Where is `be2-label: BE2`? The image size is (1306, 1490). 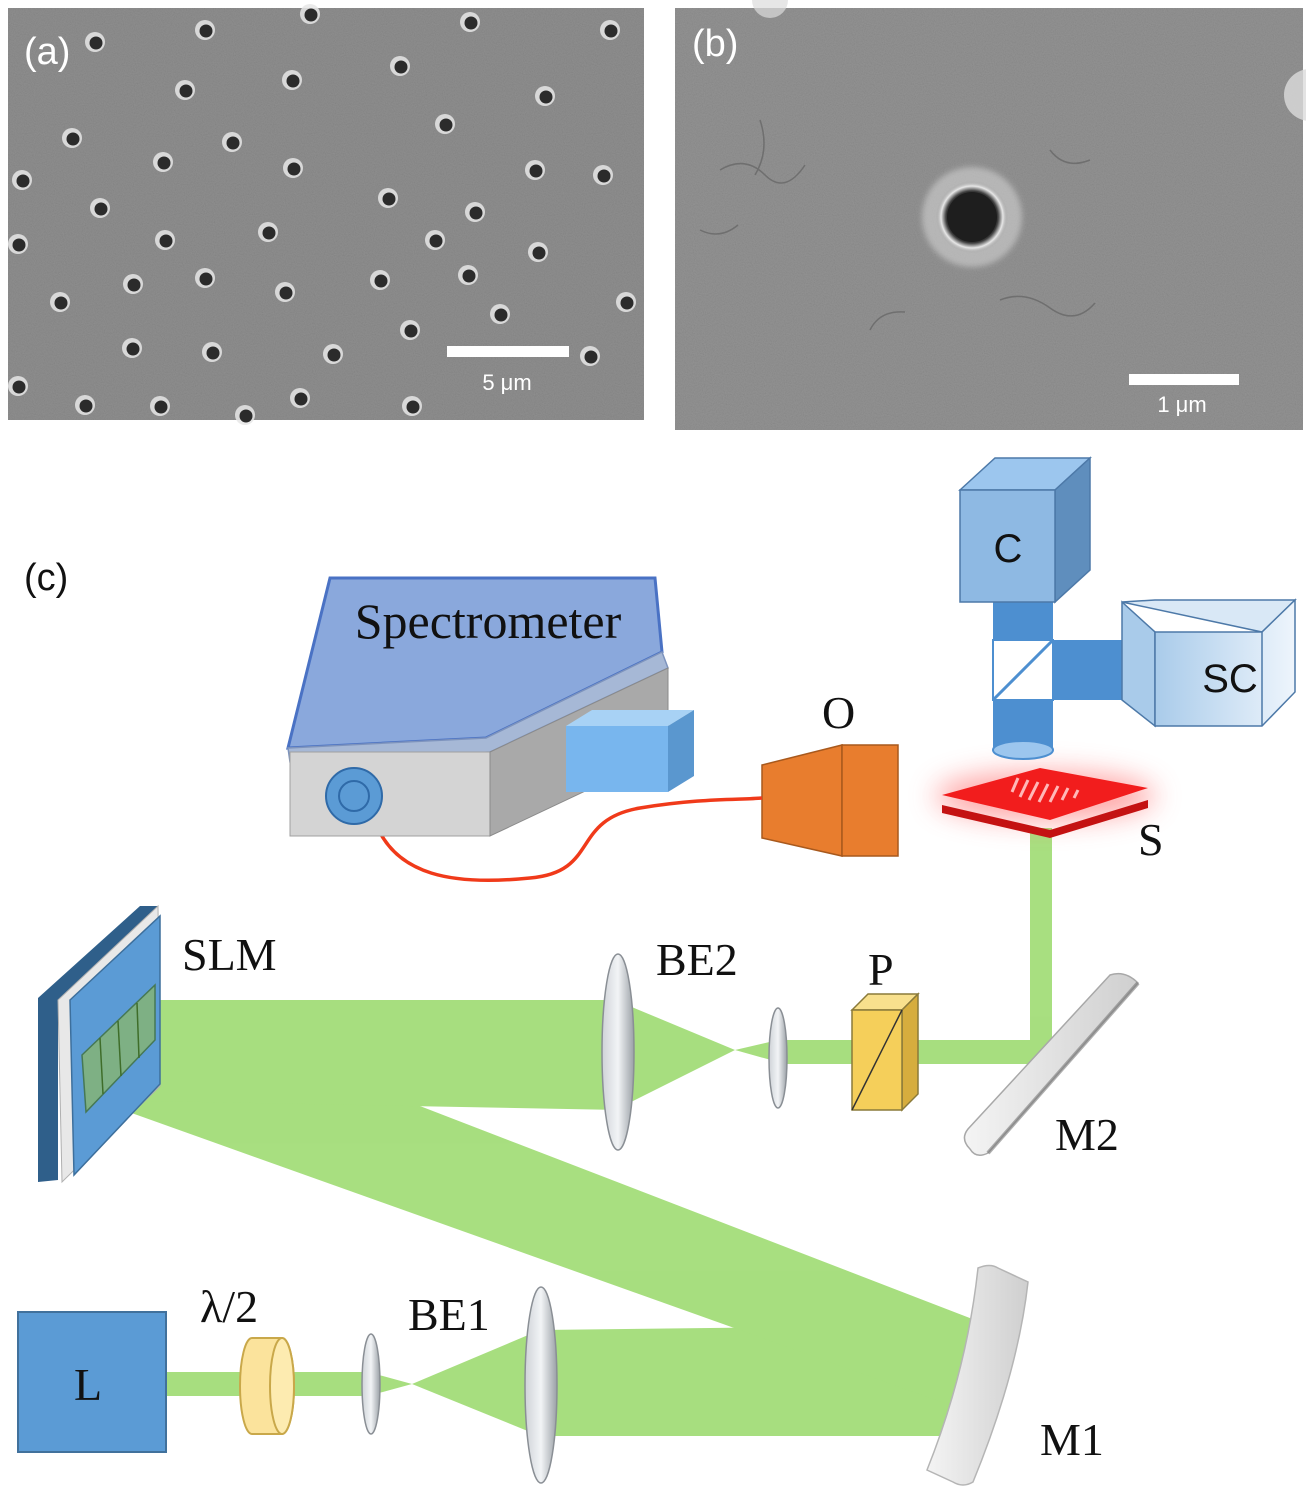
be2-label: BE2 is located at coordinates (697, 959).